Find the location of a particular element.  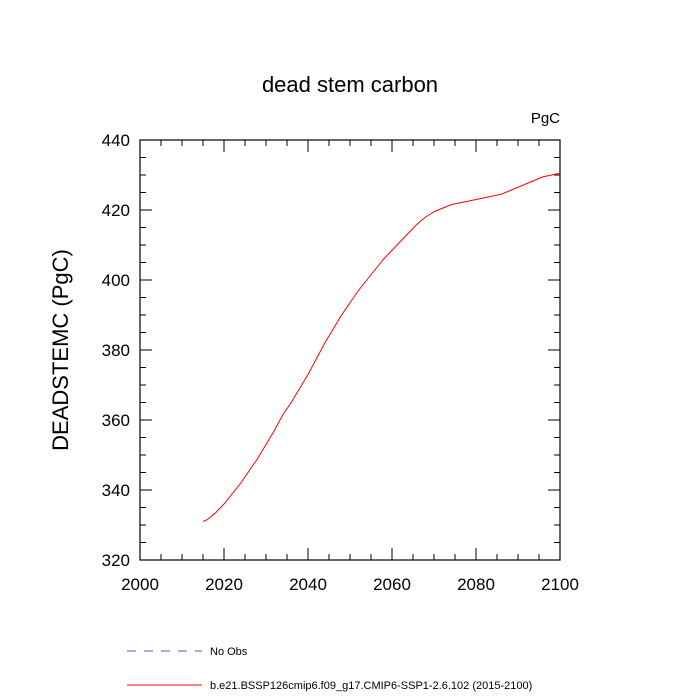

y-tick-label: 340 is located at coordinates (116, 490).